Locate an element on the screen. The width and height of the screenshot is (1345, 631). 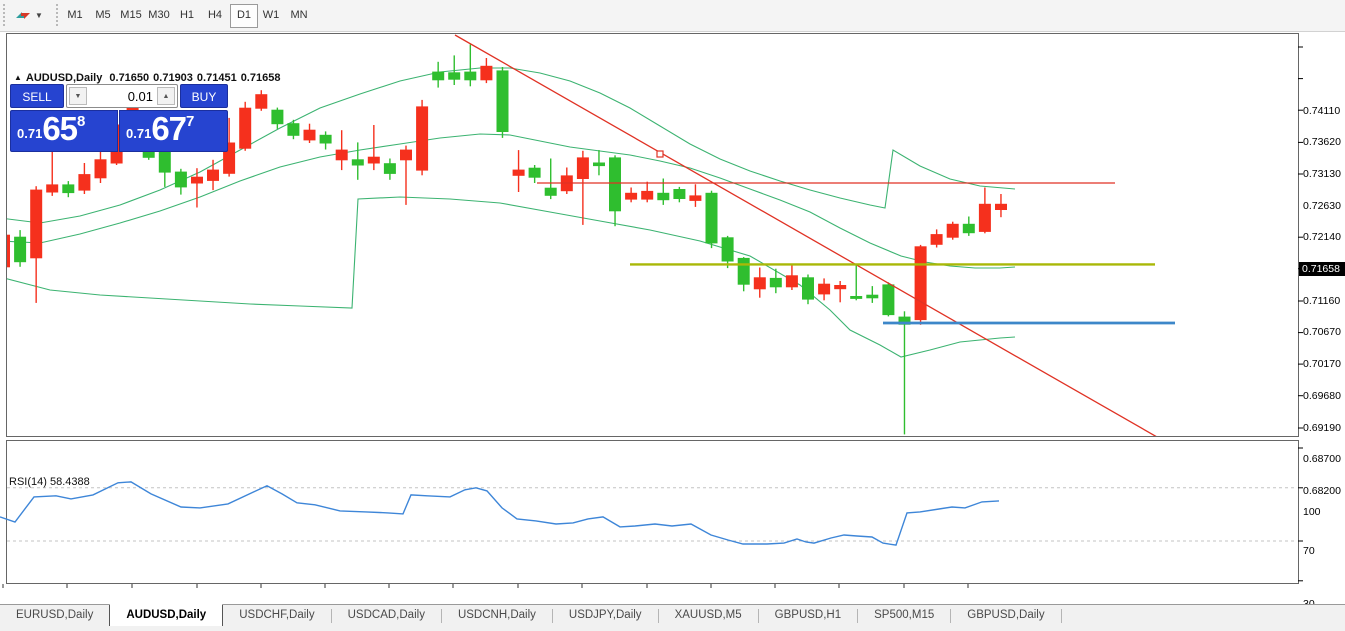
arrows-tool-button: ▼ is located at coordinates (34, 15).